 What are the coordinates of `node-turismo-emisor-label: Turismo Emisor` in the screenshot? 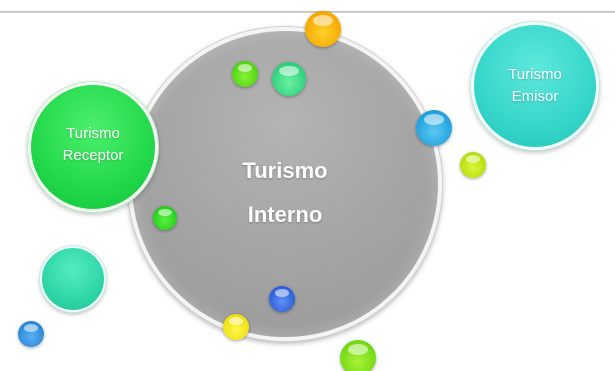 It's located at (535, 86).